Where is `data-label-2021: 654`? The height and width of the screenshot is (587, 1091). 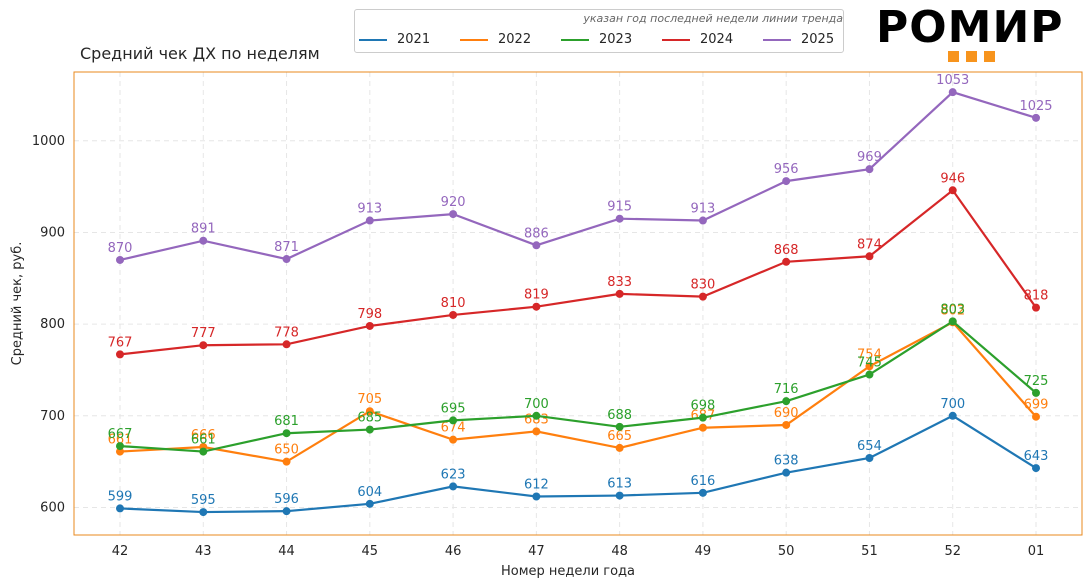
data-label-2021: 654 is located at coordinates (869, 446).